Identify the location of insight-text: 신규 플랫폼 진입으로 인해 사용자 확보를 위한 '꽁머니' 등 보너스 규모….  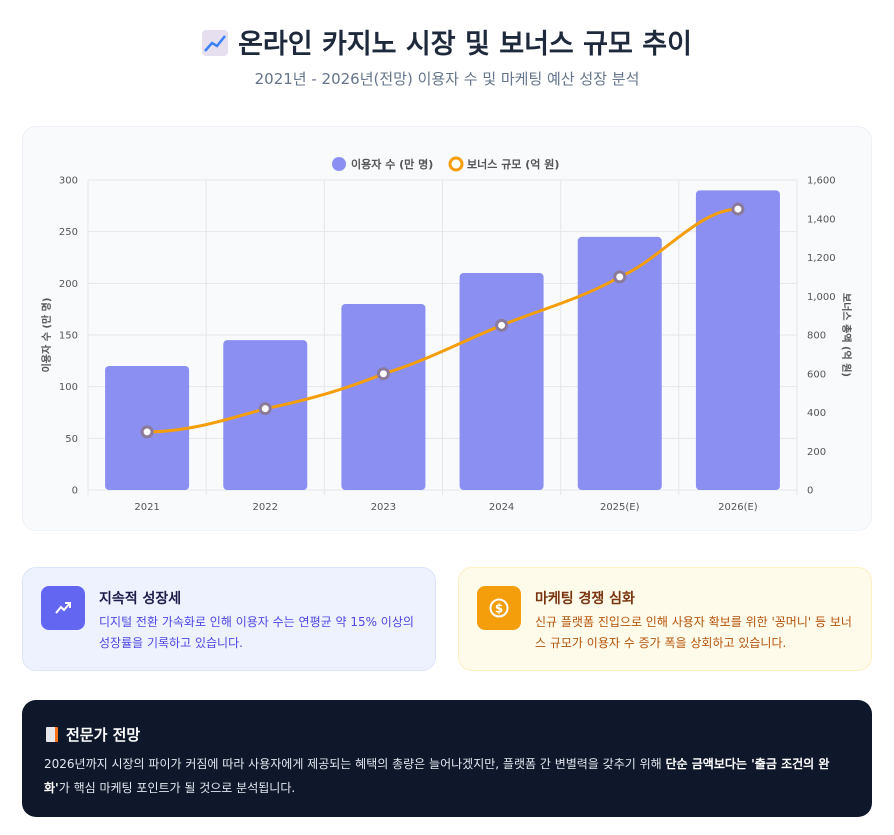
(693, 632).